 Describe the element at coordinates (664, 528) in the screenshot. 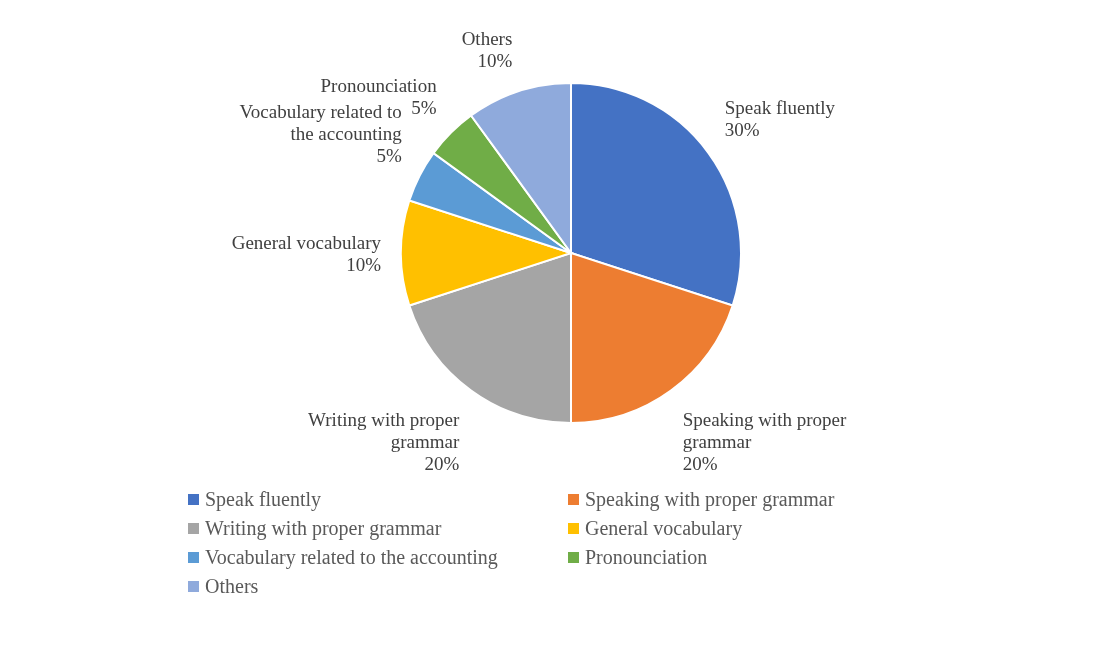

I see `legend-label: General vocabulary` at that location.